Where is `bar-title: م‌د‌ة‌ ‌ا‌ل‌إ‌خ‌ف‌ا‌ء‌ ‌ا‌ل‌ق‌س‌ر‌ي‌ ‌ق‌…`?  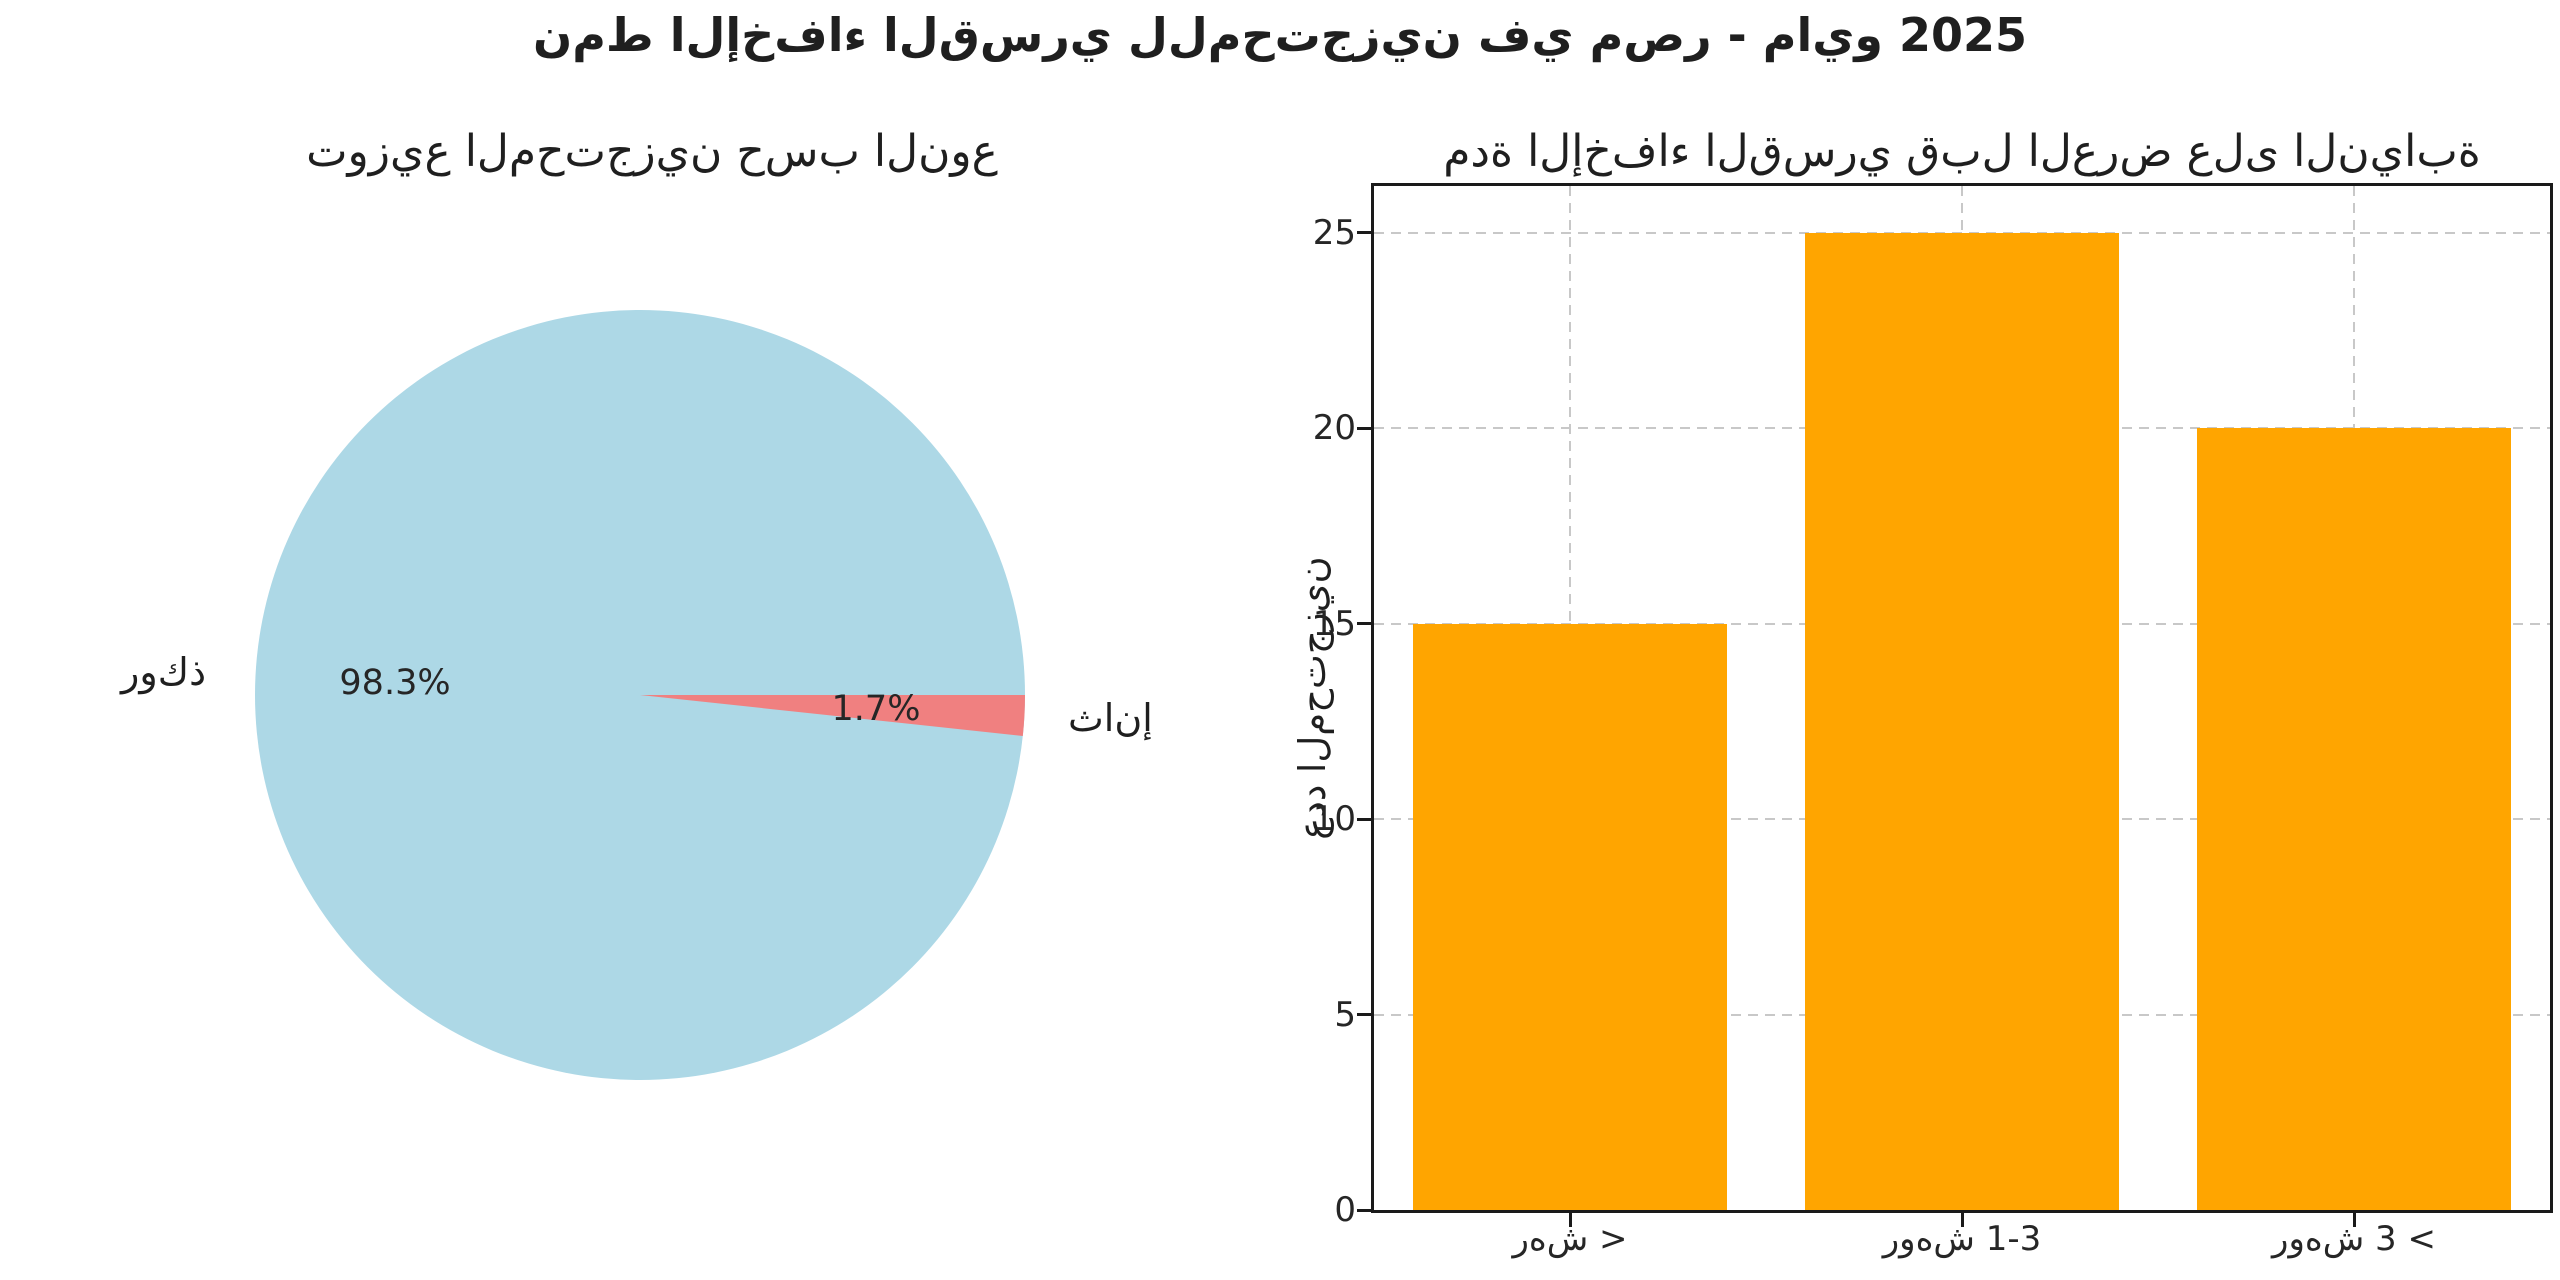 bar-title: م‌د‌ة‌ ‌ا‌ل‌إ‌خ‌ف‌ا‌ء‌ ‌ا‌ل‌ق‌س‌ر‌ي‌ ‌ق‌… is located at coordinates (1962, 151).